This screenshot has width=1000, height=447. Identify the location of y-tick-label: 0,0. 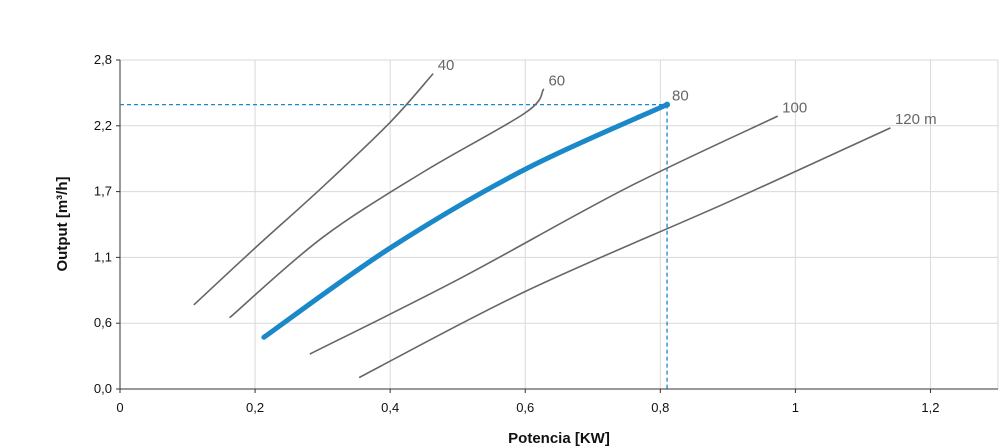
(103, 388).